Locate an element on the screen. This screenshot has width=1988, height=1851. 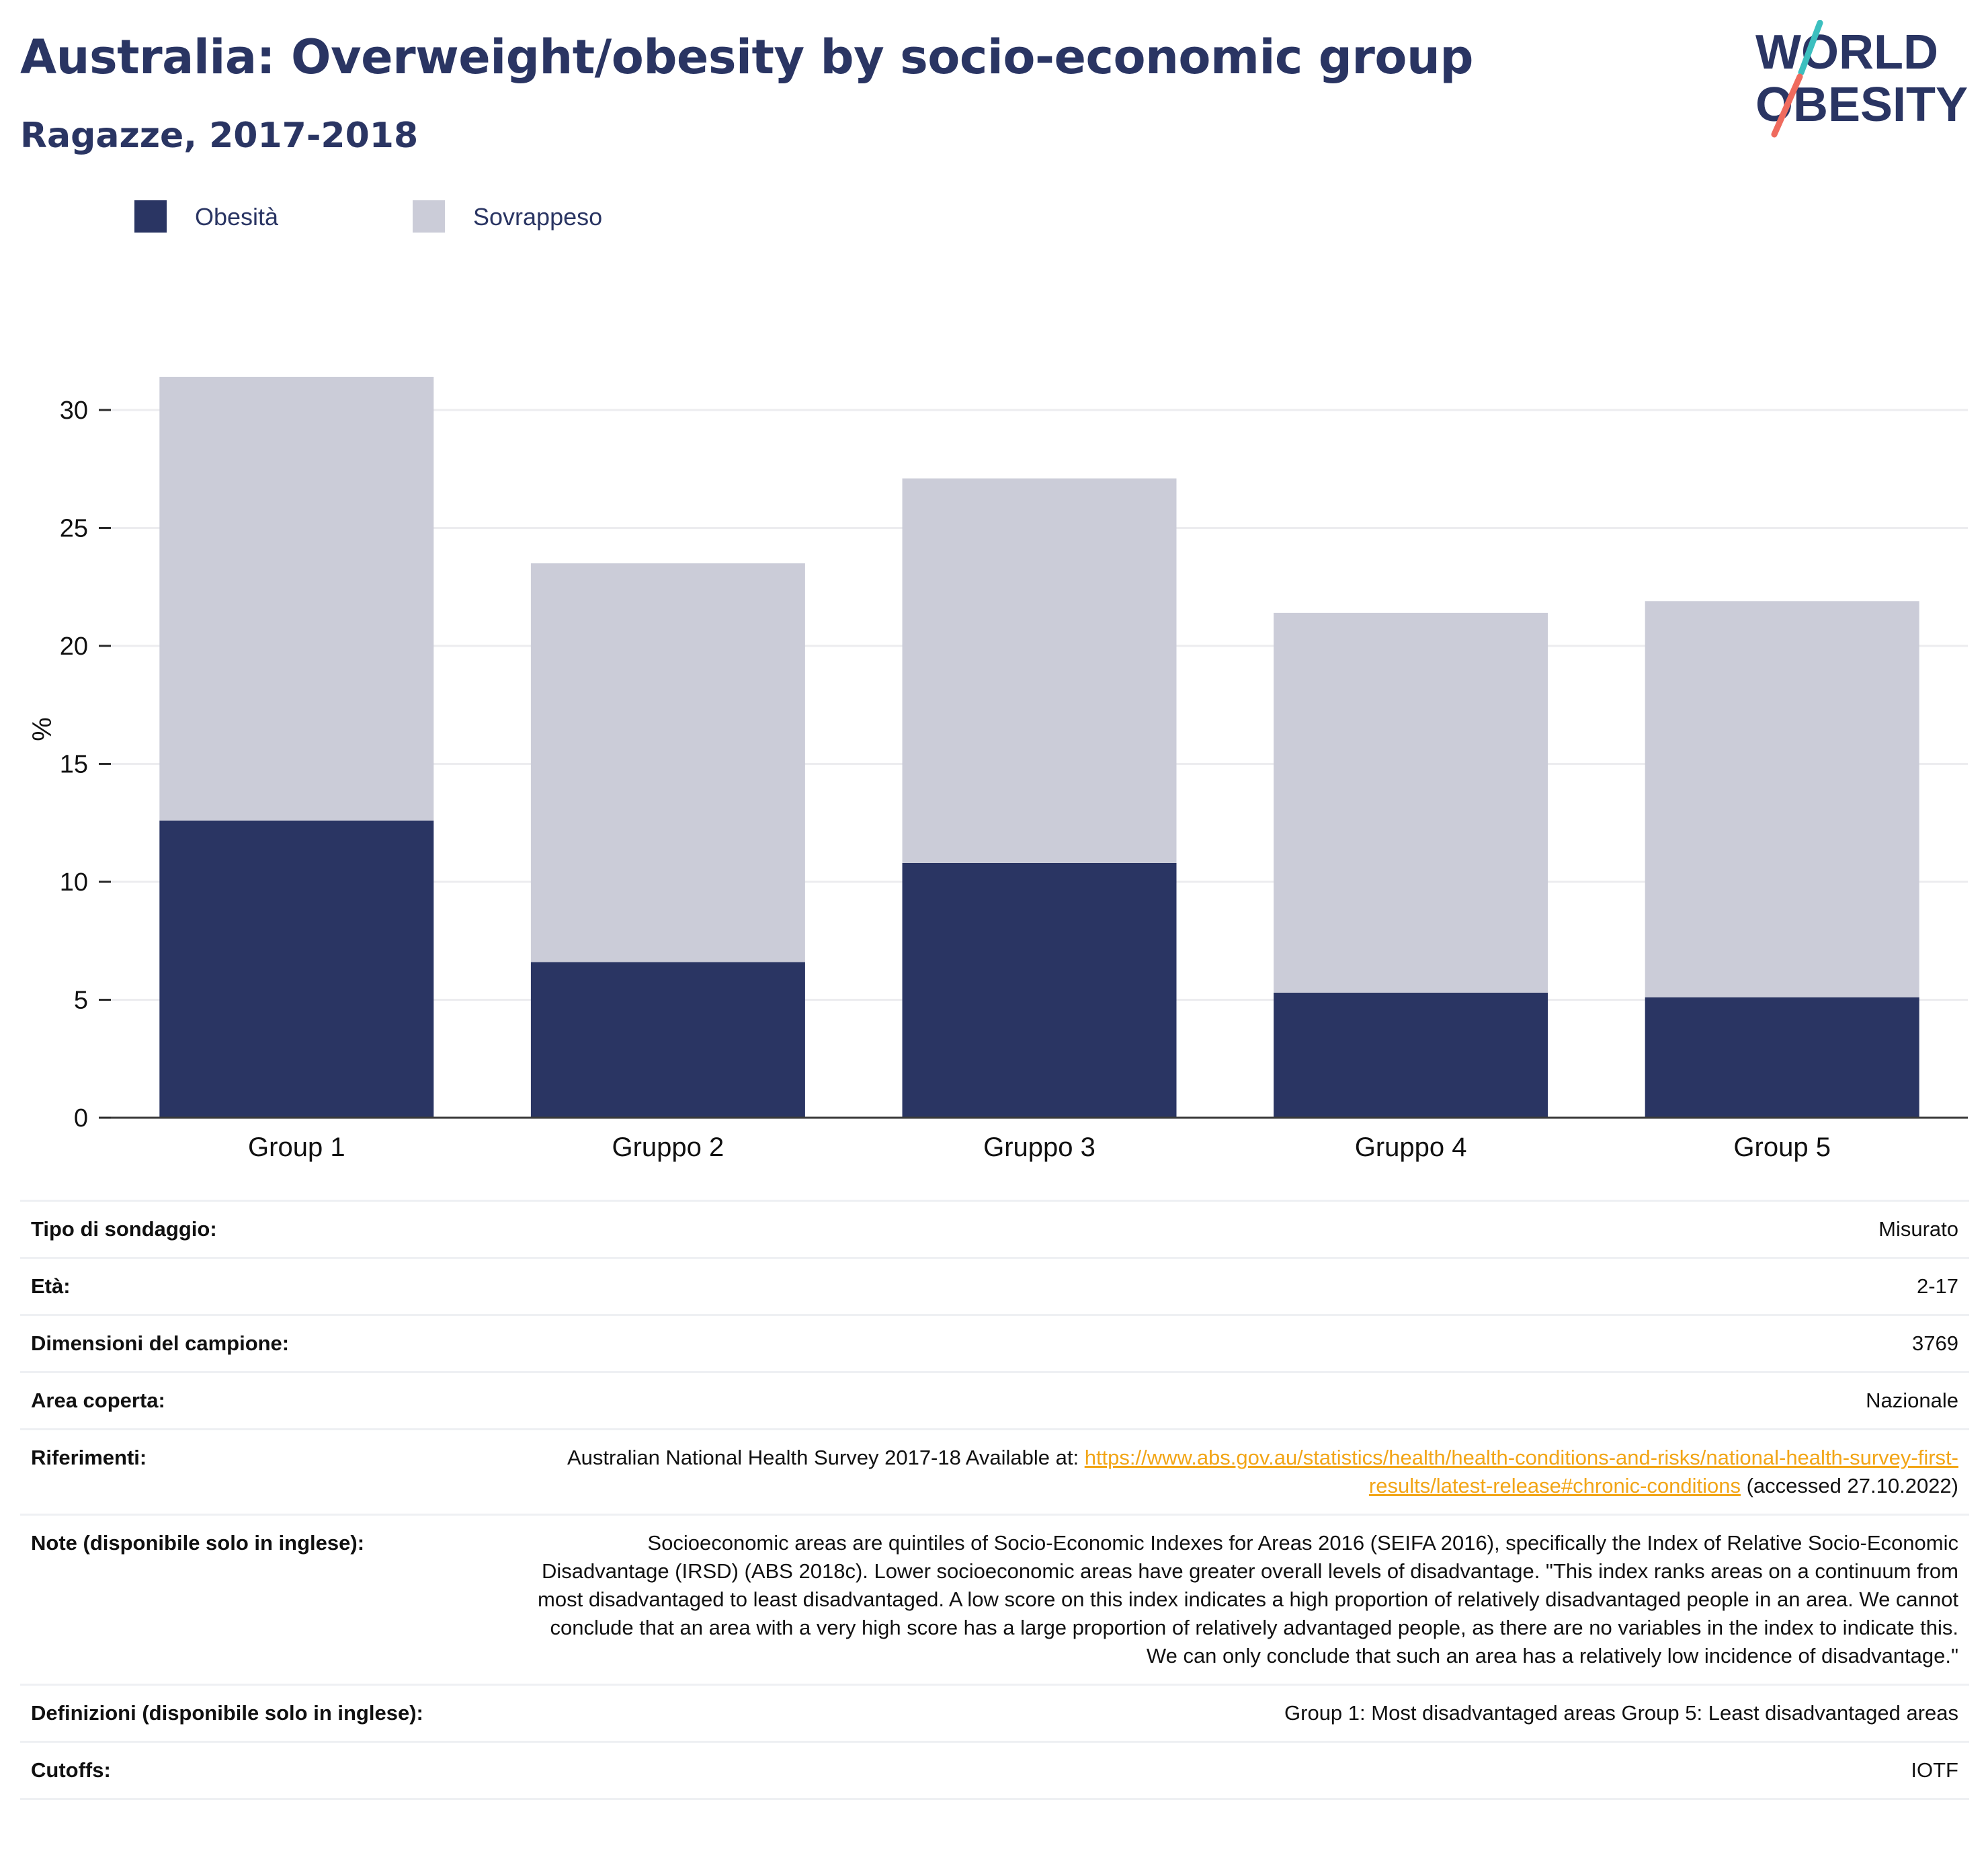
y-tick-label: 25 is located at coordinates (74, 529).